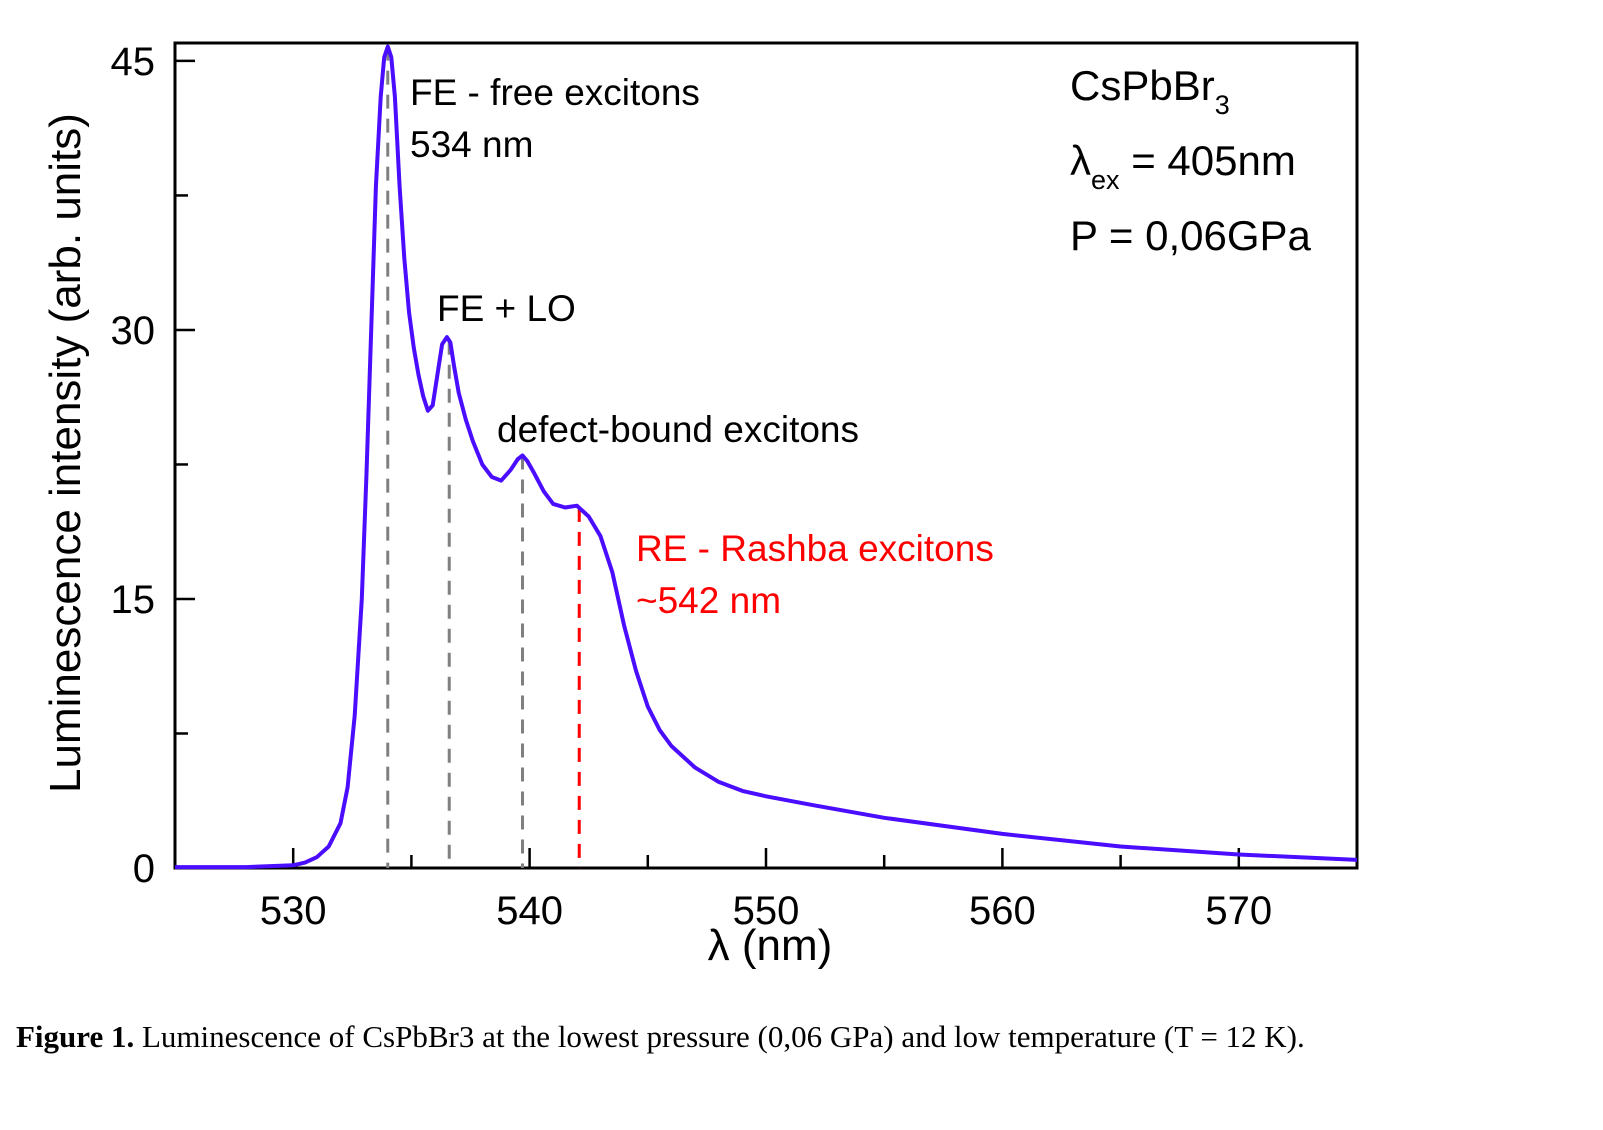  Describe the element at coordinates (708, 600) in the screenshot. I see `annotation-rashba-wavelength: ~542 nm` at that location.